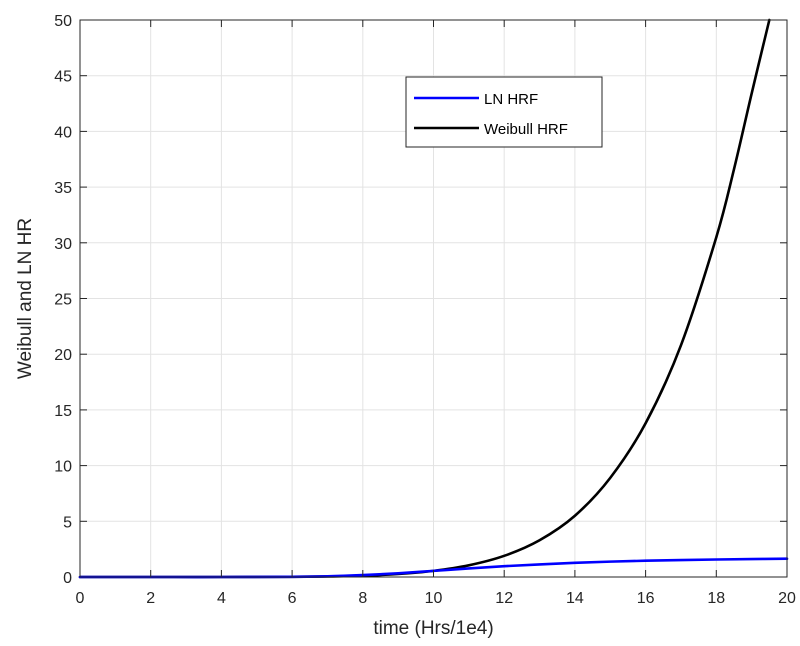  I want to click on y-tick-label: 40, so click(63, 132).